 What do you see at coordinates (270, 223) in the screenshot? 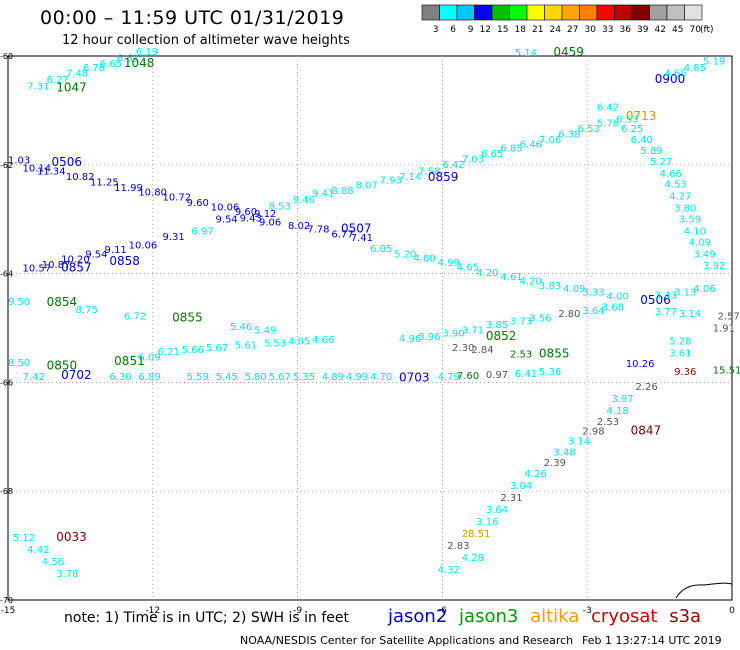
I see `wave-height-label: 9.06` at bounding box center [270, 223].